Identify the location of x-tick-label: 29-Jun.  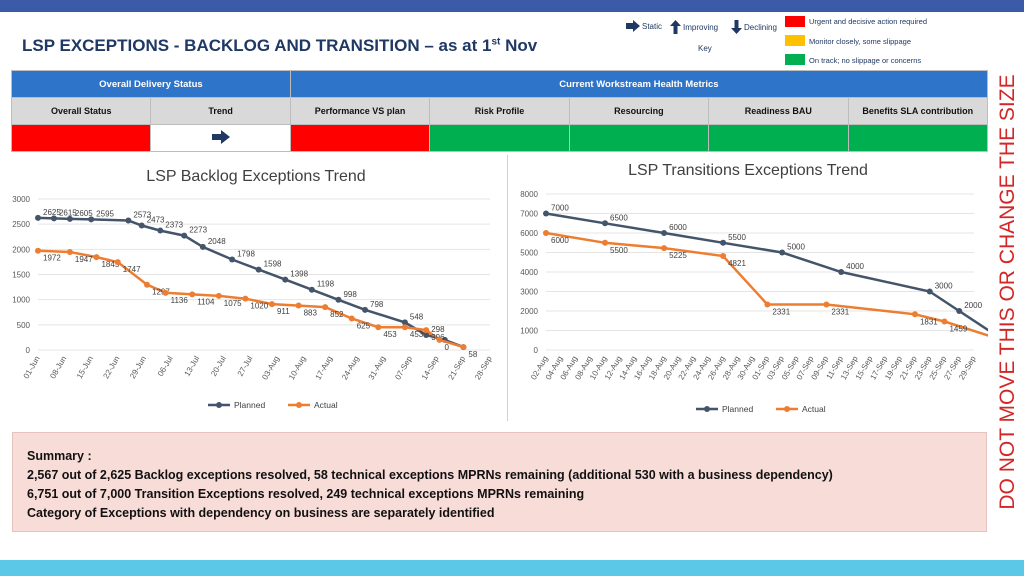
(138, 368).